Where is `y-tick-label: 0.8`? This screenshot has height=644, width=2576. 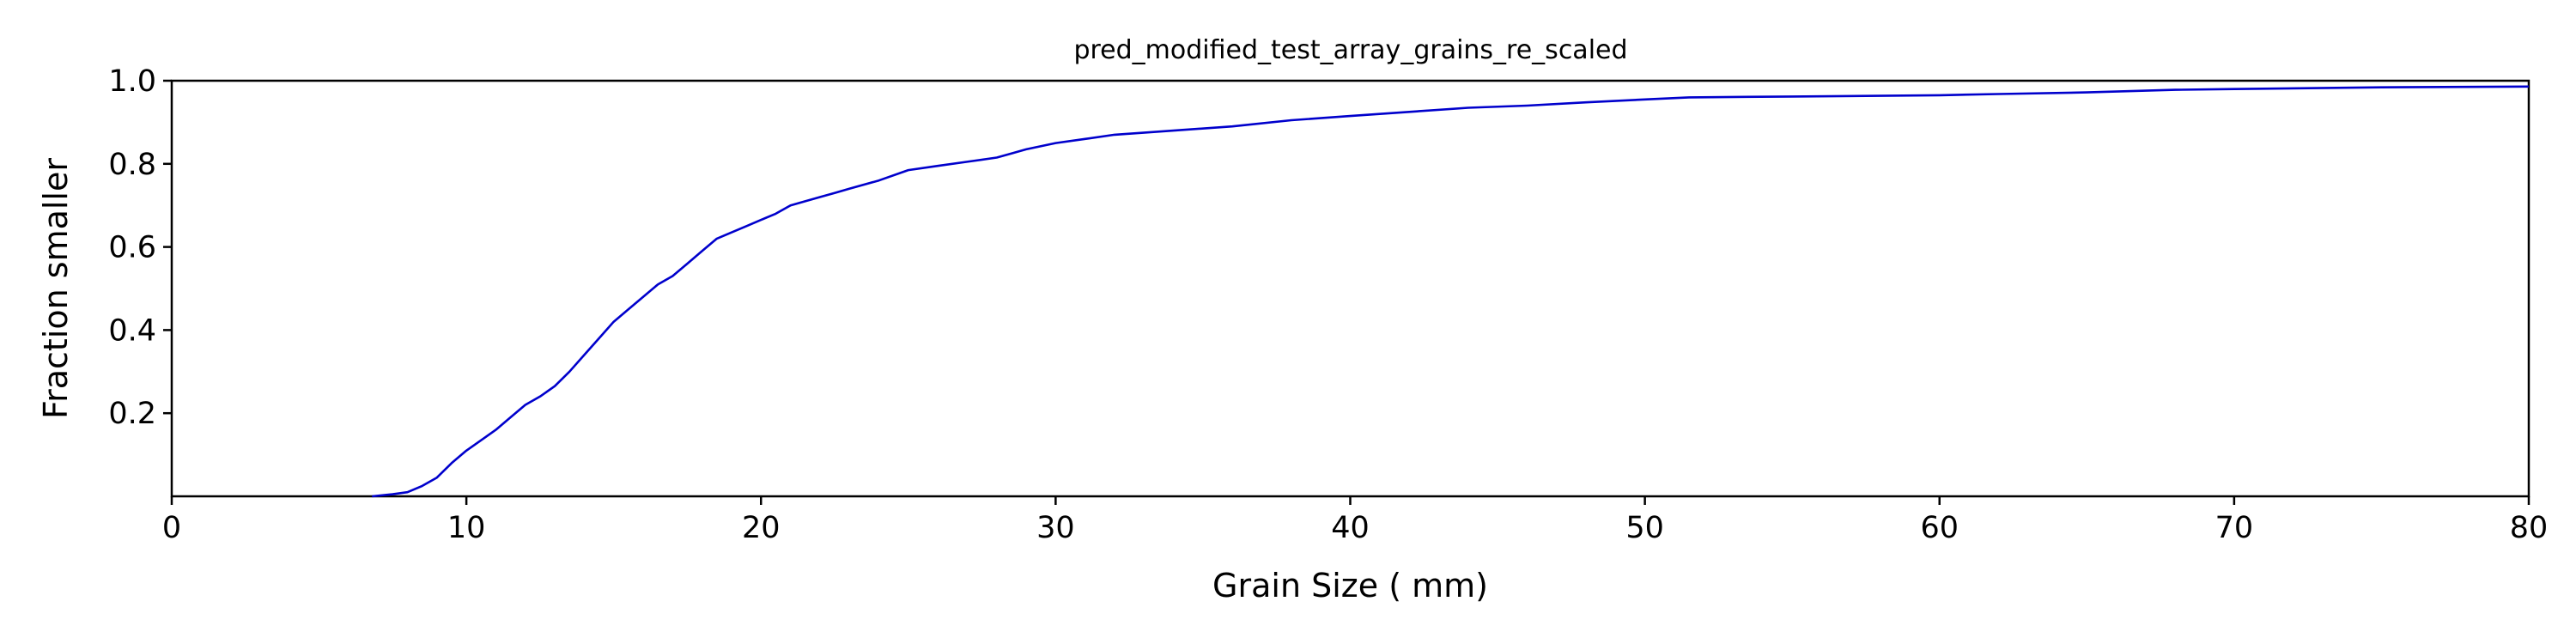
y-tick-label: 0.8 is located at coordinates (132, 165).